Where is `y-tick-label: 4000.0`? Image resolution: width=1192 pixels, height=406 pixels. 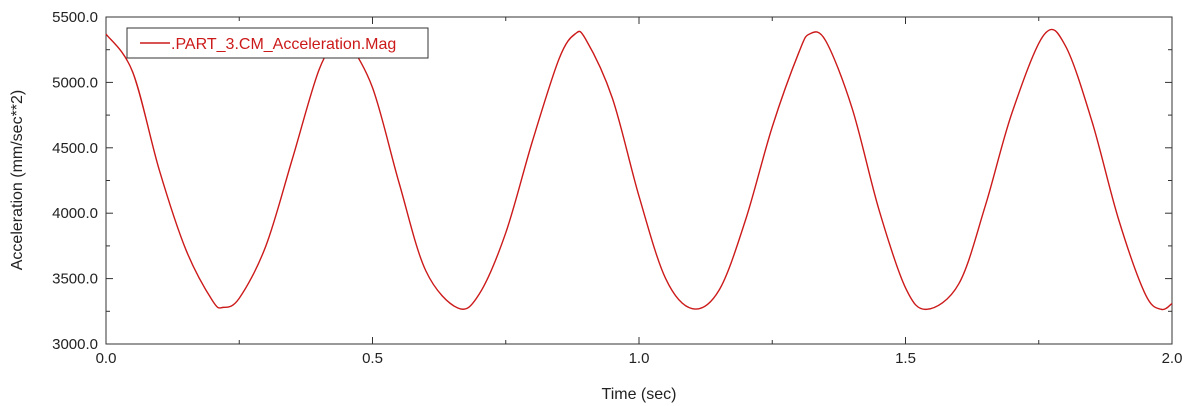
y-tick-label: 4000.0 is located at coordinates (75, 213).